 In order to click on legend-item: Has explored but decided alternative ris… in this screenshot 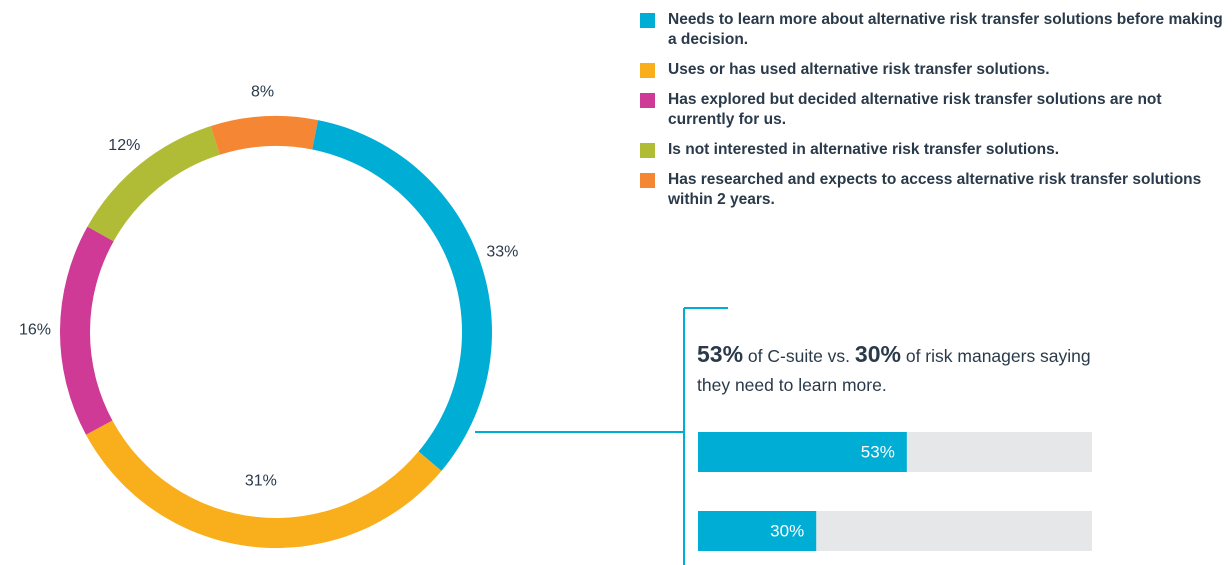, I will do `click(931, 110)`.